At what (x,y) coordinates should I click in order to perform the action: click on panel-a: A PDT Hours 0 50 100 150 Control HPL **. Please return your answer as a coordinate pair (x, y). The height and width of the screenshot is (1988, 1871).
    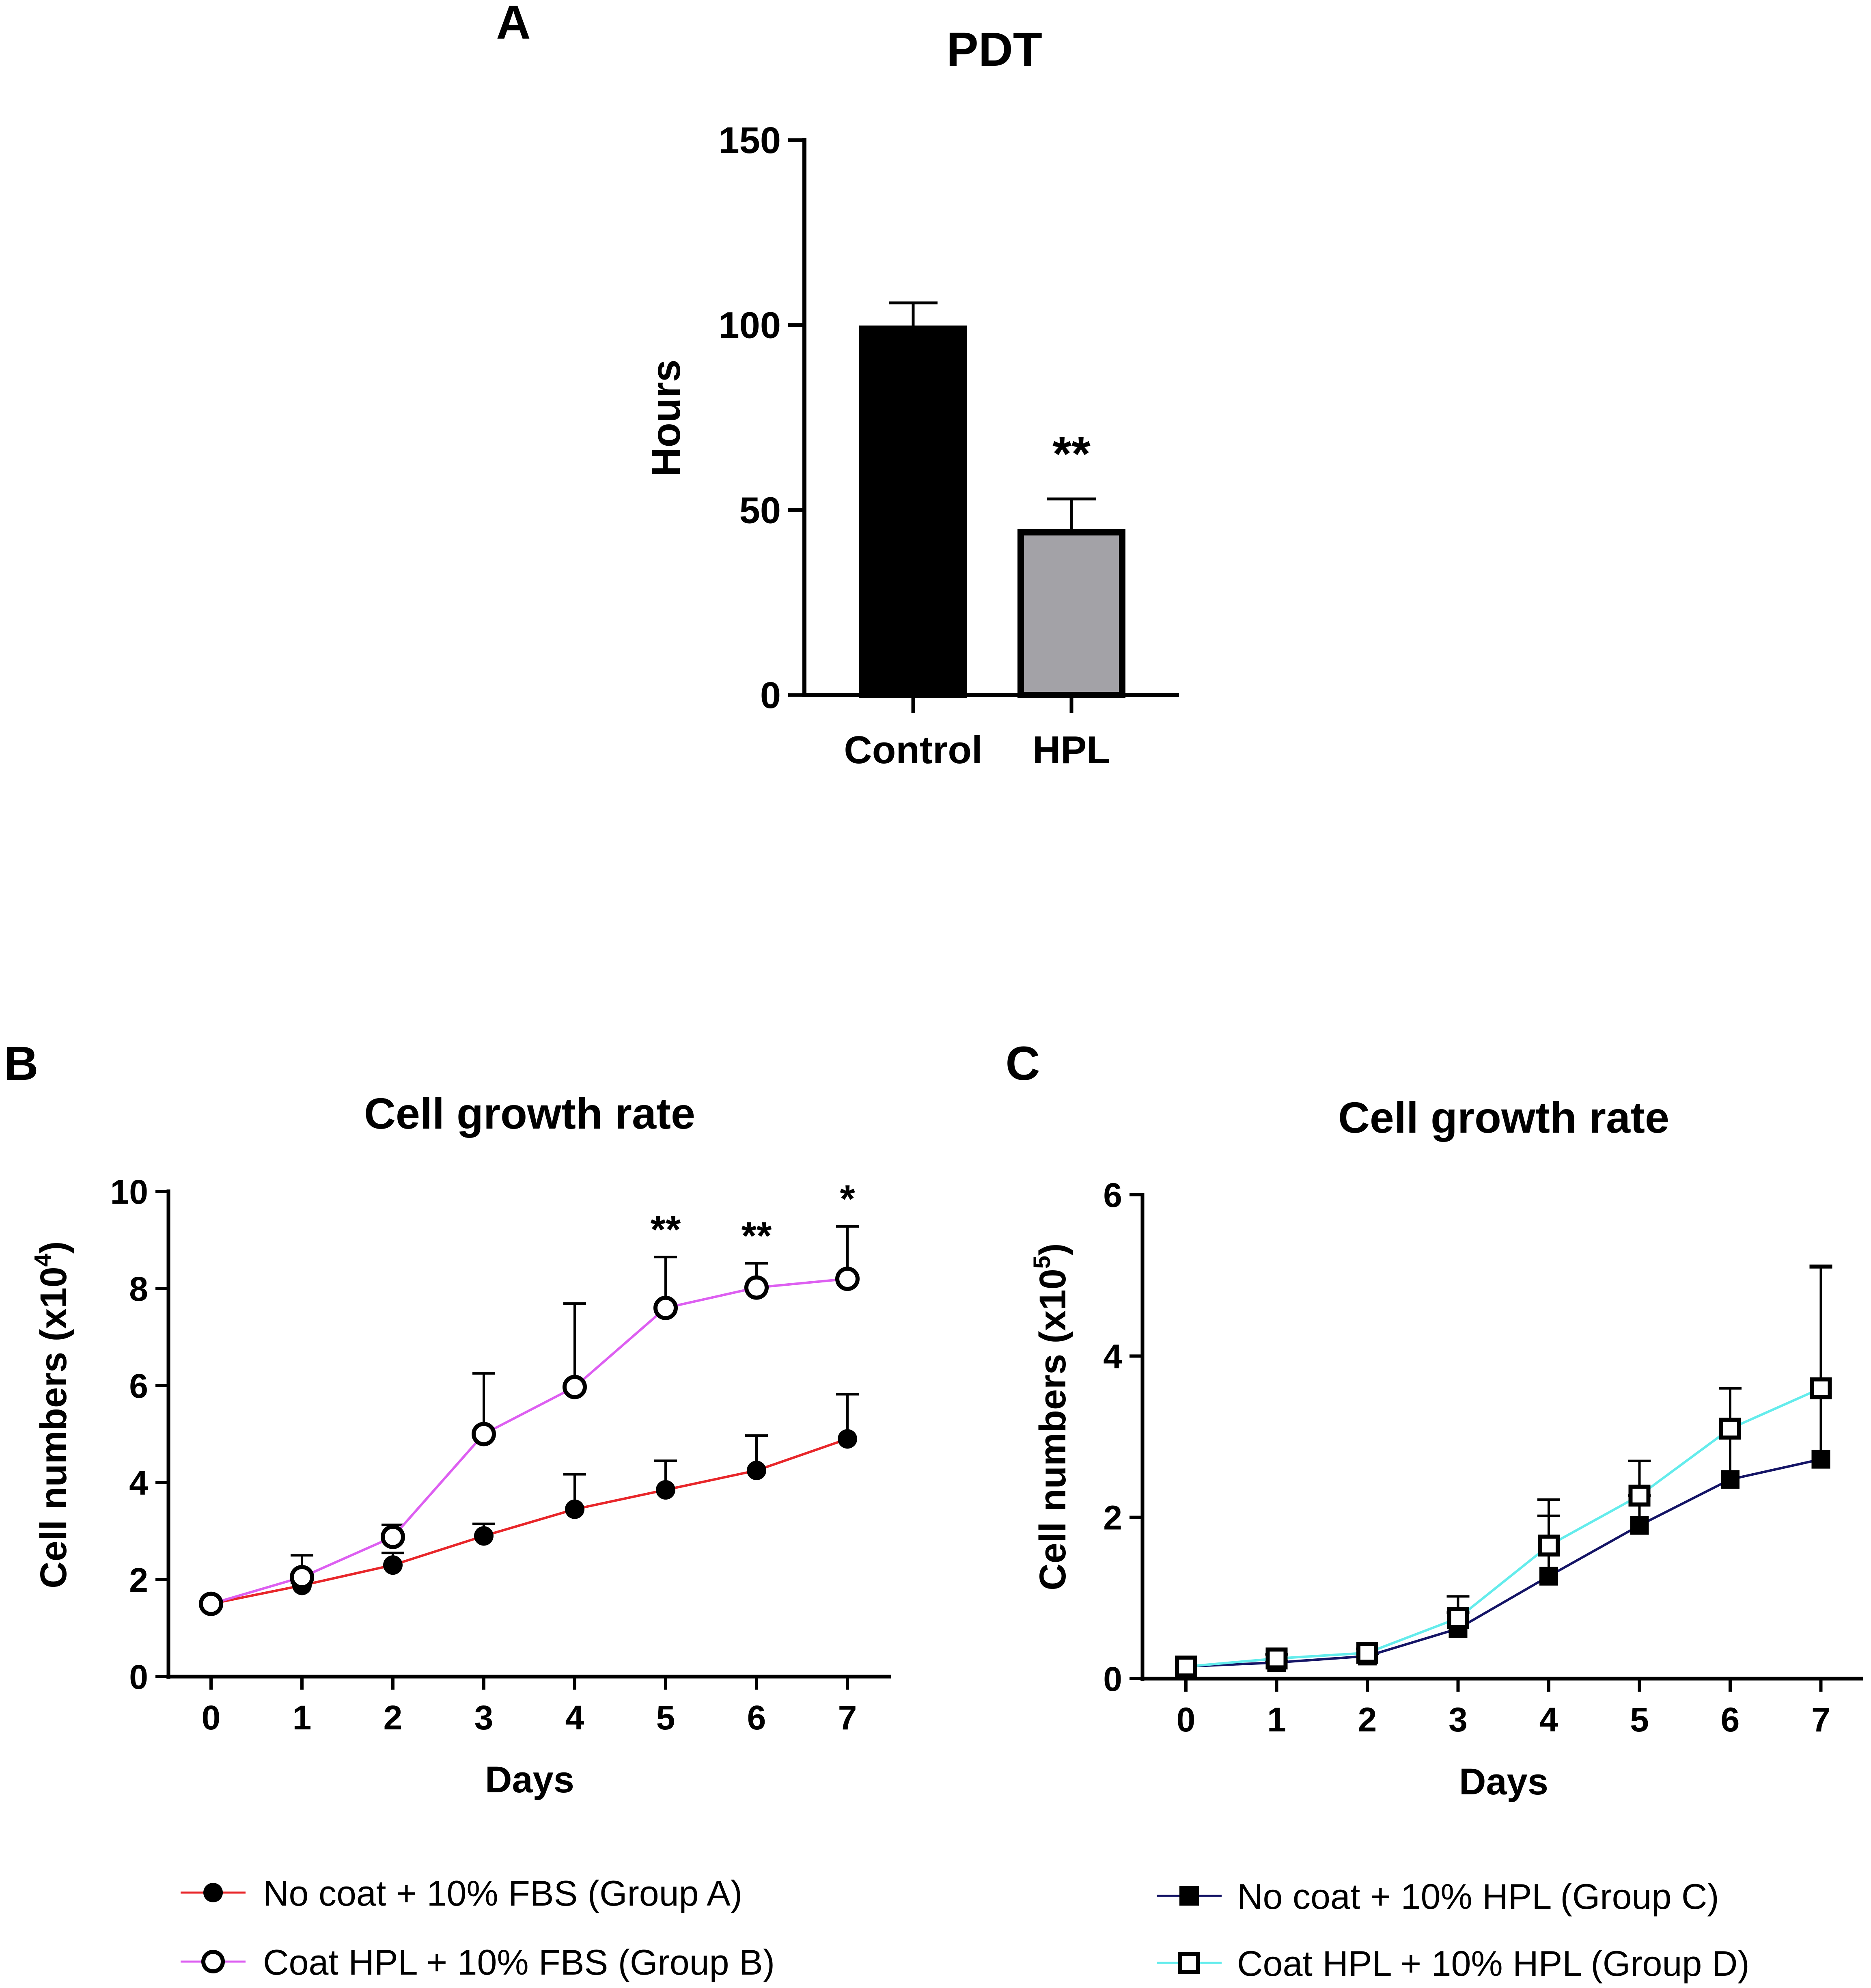
    Looking at the image, I should click on (837, 386).